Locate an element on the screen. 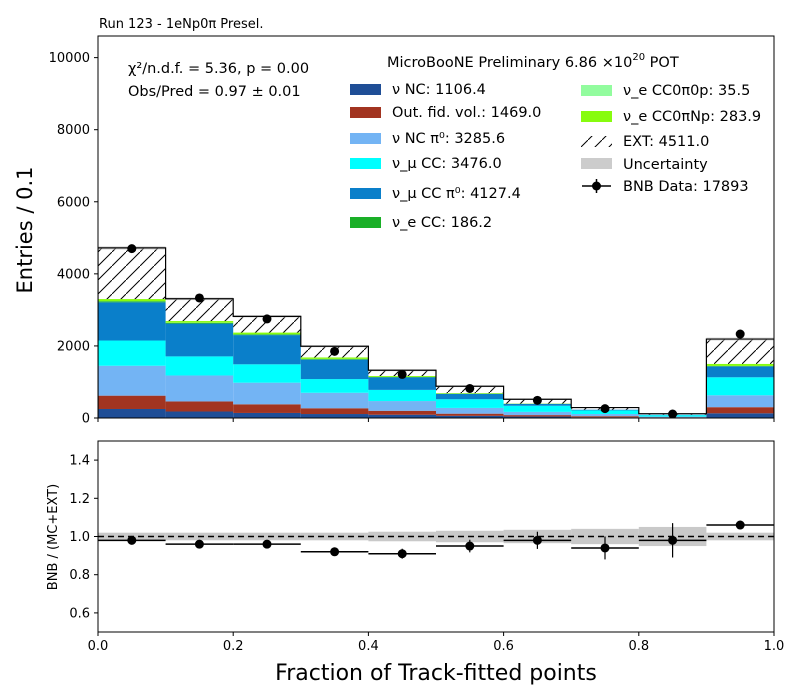 The height and width of the screenshot is (700, 800). ratio-x-tick-label-0-0: 0.0 is located at coordinates (98, 646).